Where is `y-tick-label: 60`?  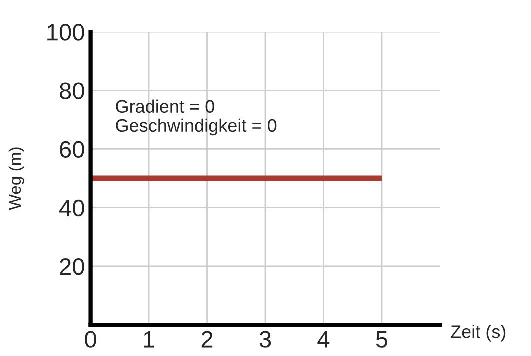
y-tick-label: 60 is located at coordinates (72, 149).